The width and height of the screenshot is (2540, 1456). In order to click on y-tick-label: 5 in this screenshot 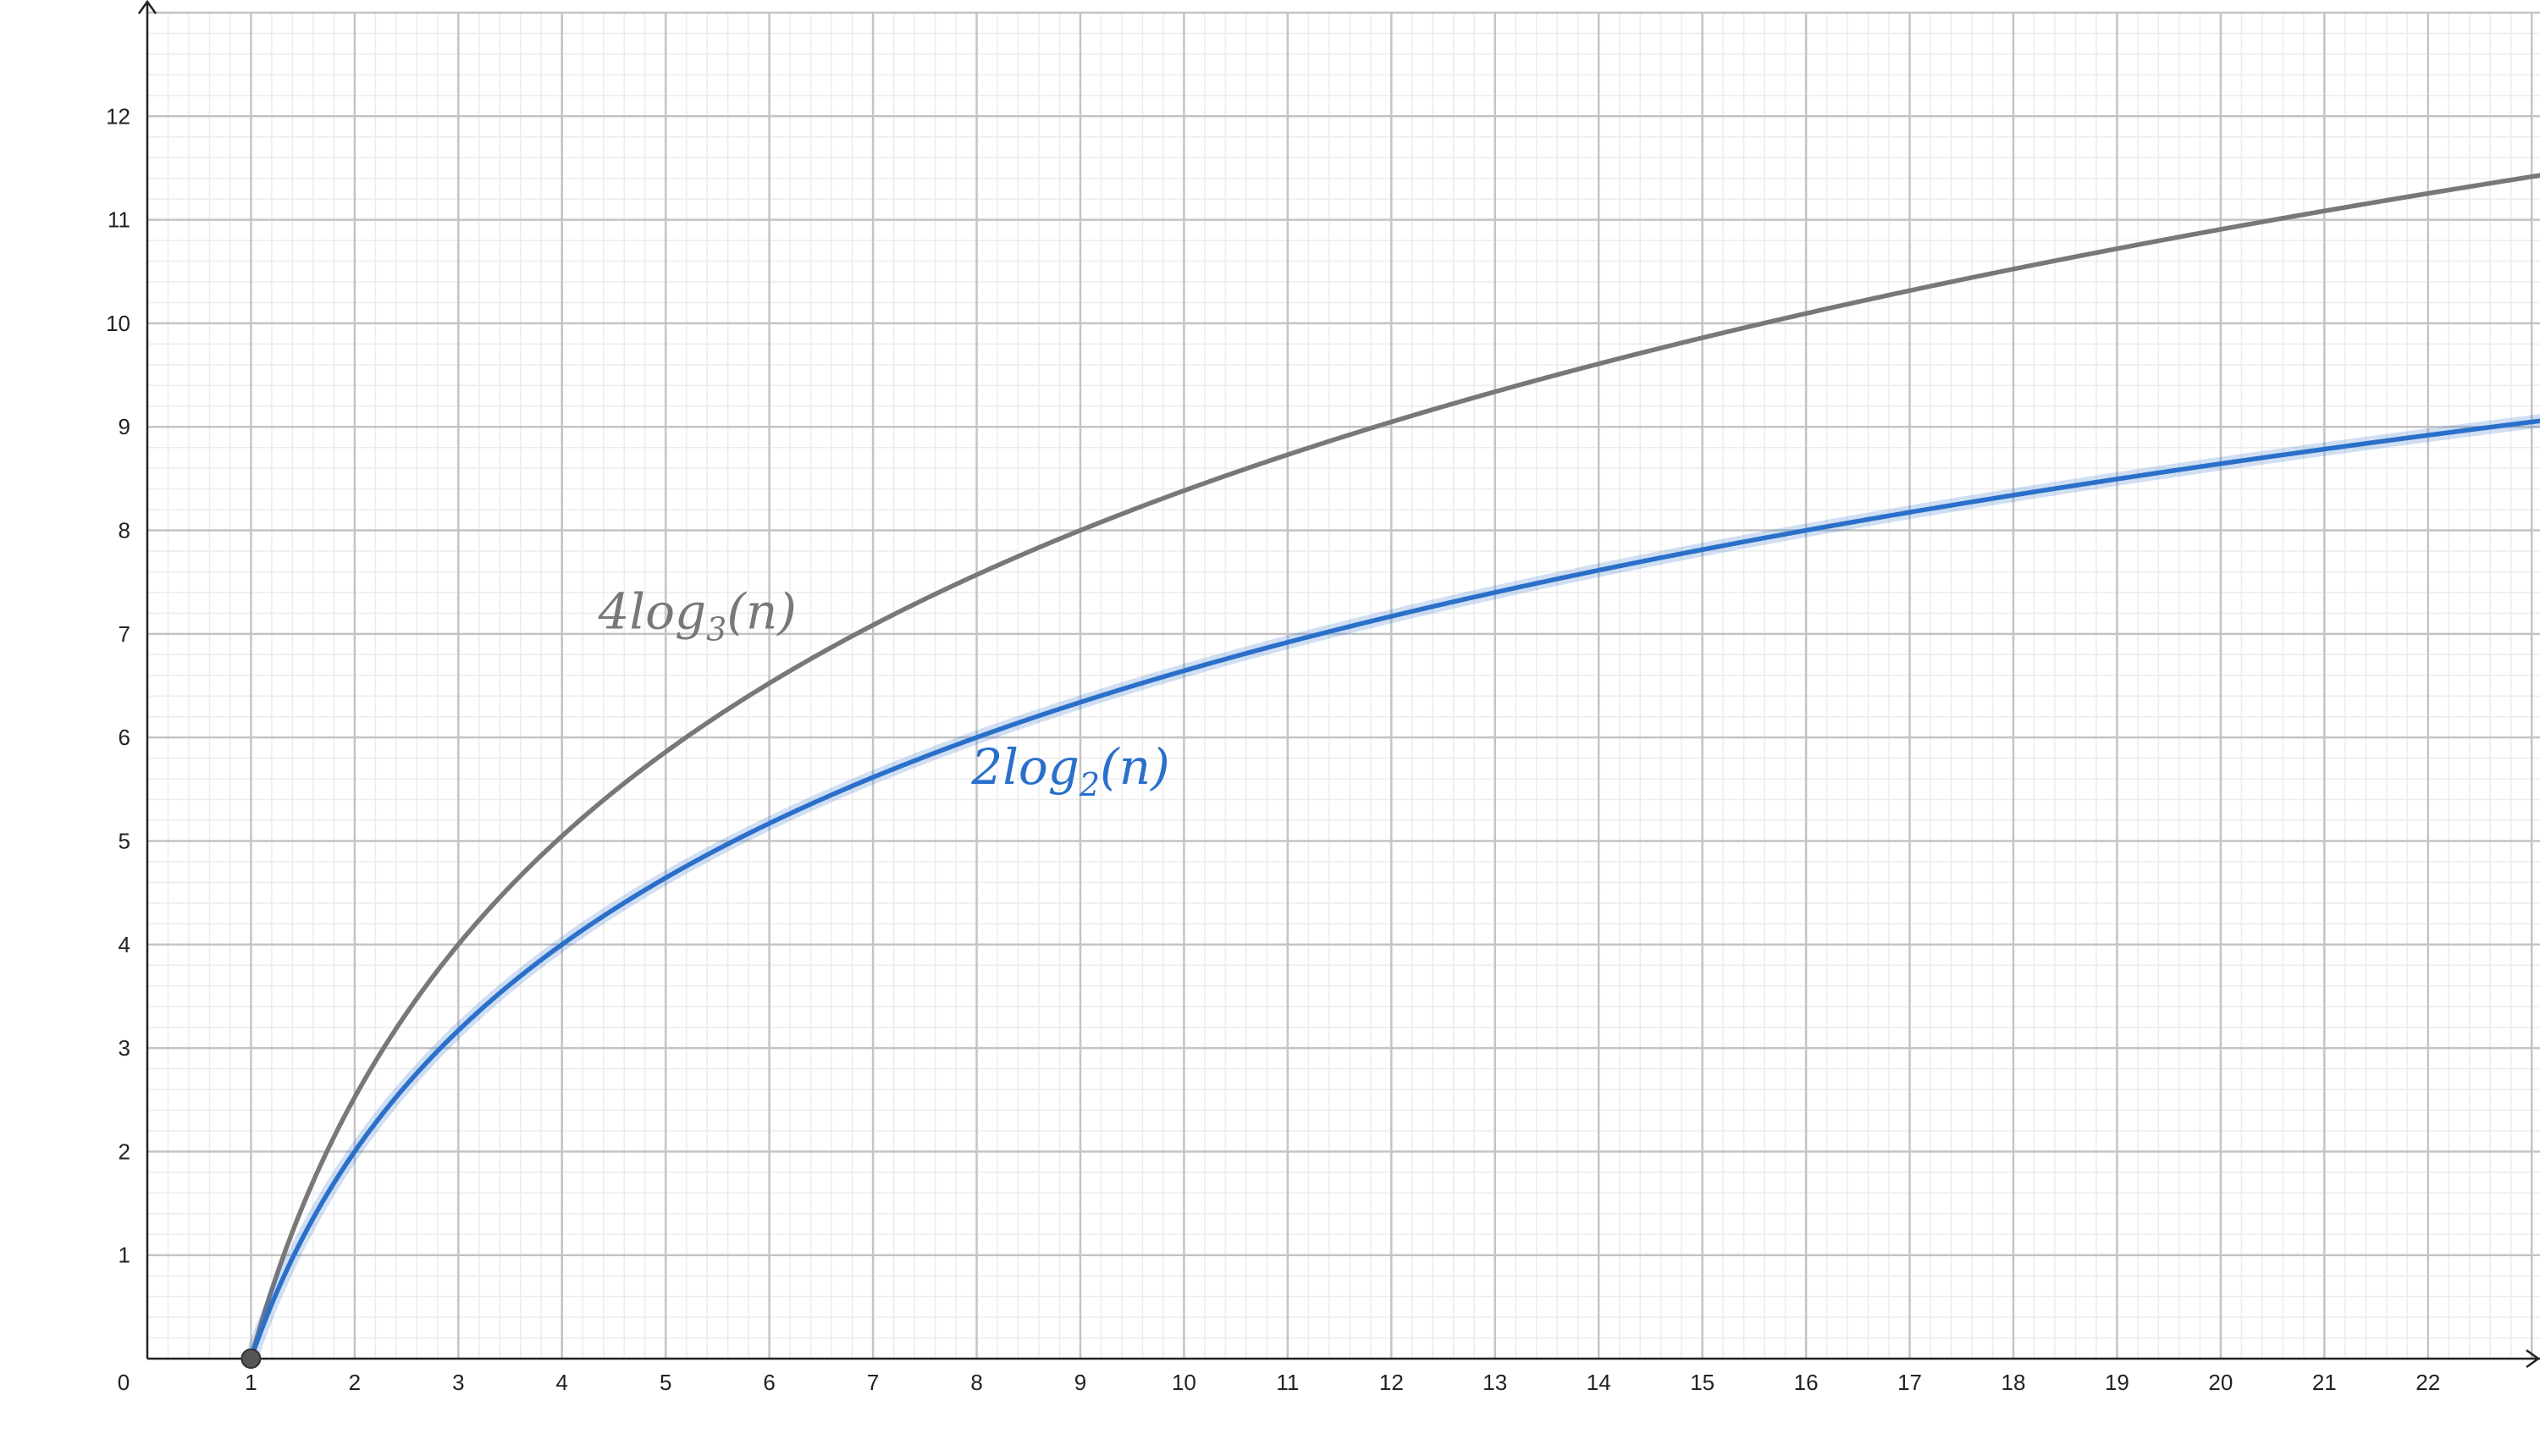, I will do `click(124, 840)`.